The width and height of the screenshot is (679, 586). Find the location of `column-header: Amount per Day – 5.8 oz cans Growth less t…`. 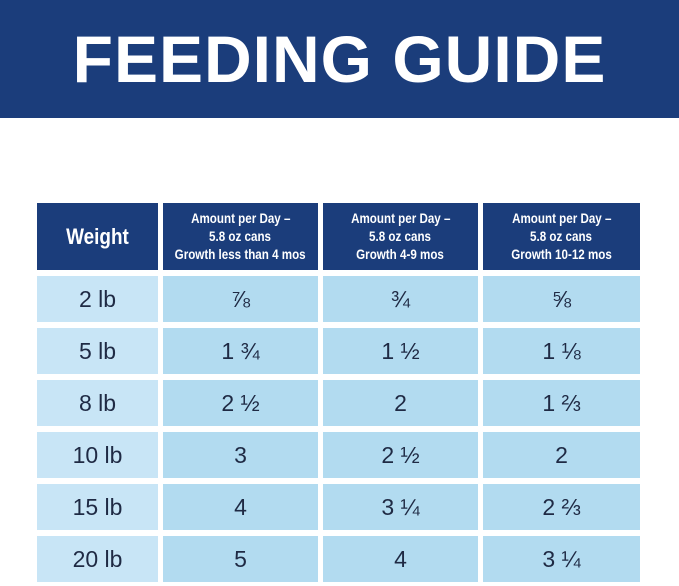

column-header: Amount per Day – 5.8 oz cans Growth less t… is located at coordinates (240, 236).